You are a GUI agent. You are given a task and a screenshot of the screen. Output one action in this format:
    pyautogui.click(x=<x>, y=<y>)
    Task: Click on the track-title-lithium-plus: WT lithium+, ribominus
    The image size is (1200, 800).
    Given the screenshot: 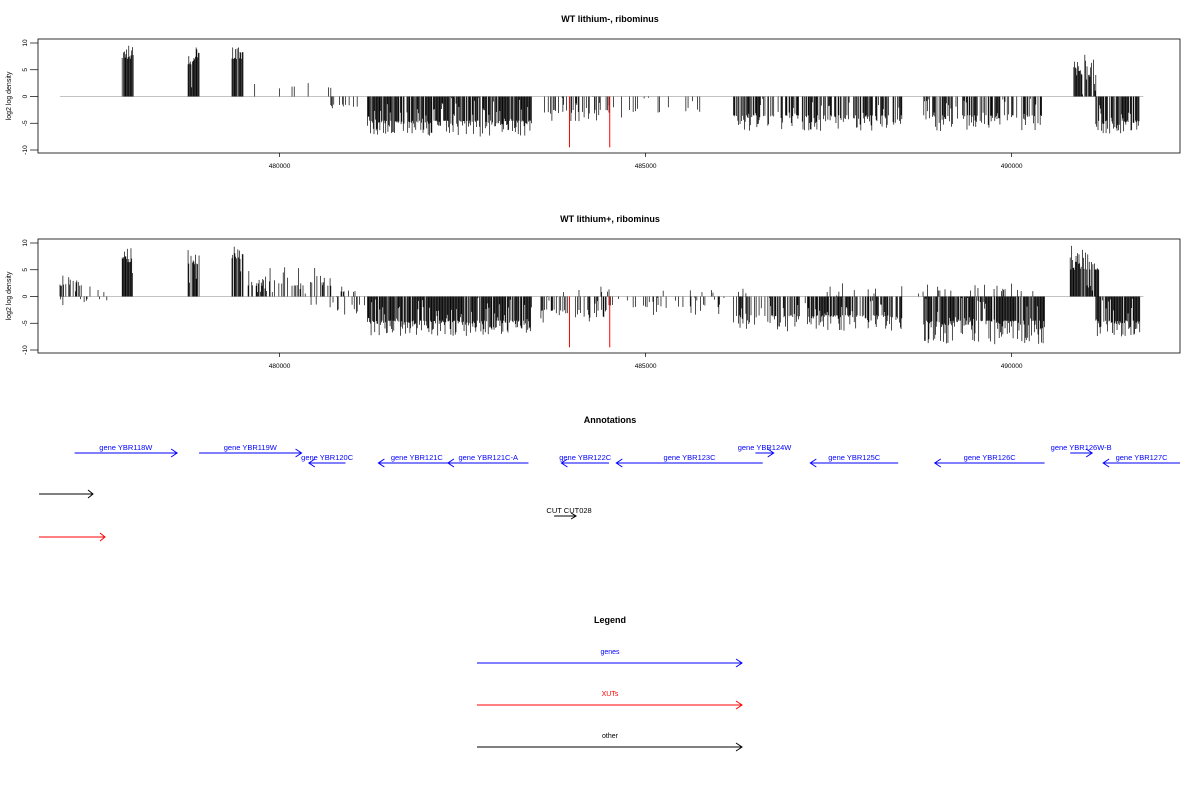 What is the action you would take?
    pyautogui.click(x=610, y=219)
    